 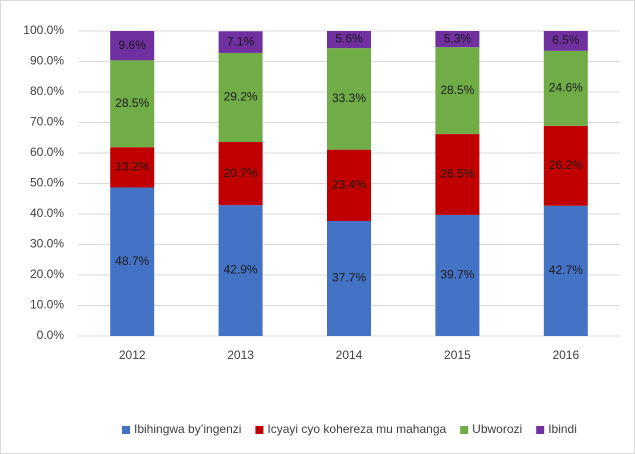 I want to click on legend-label: Icyayi cyo kohereza mu mahanga, so click(x=356, y=429).